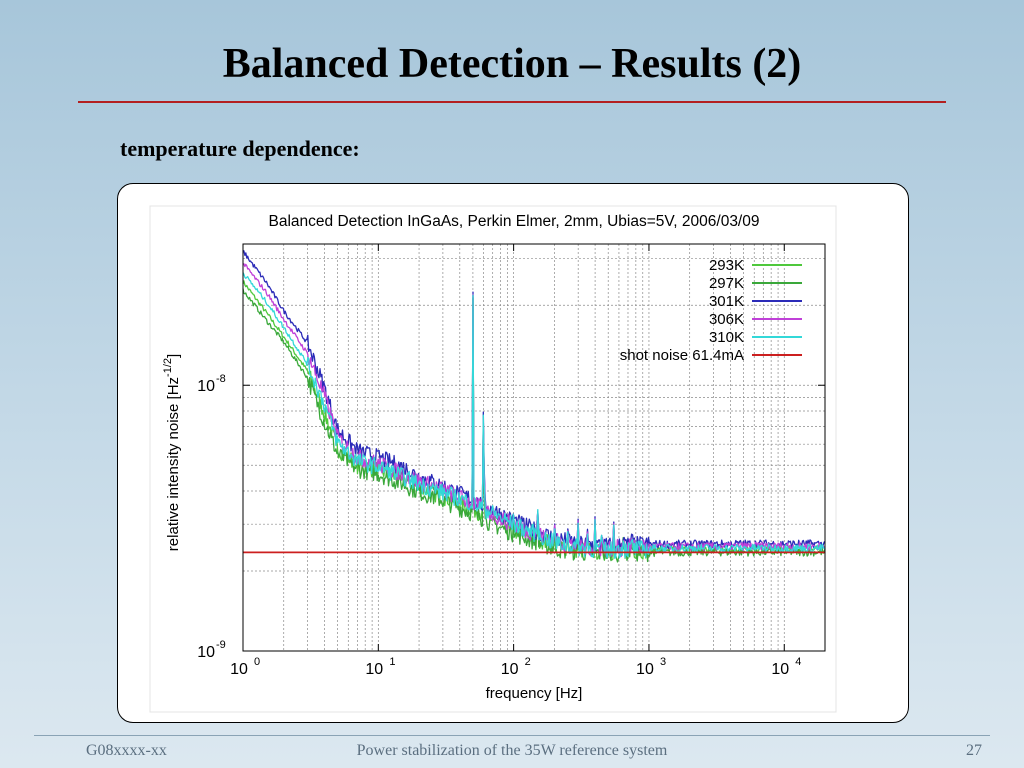 This screenshot has height=768, width=1024. I want to click on x-tick-exponent: 1, so click(392, 662).